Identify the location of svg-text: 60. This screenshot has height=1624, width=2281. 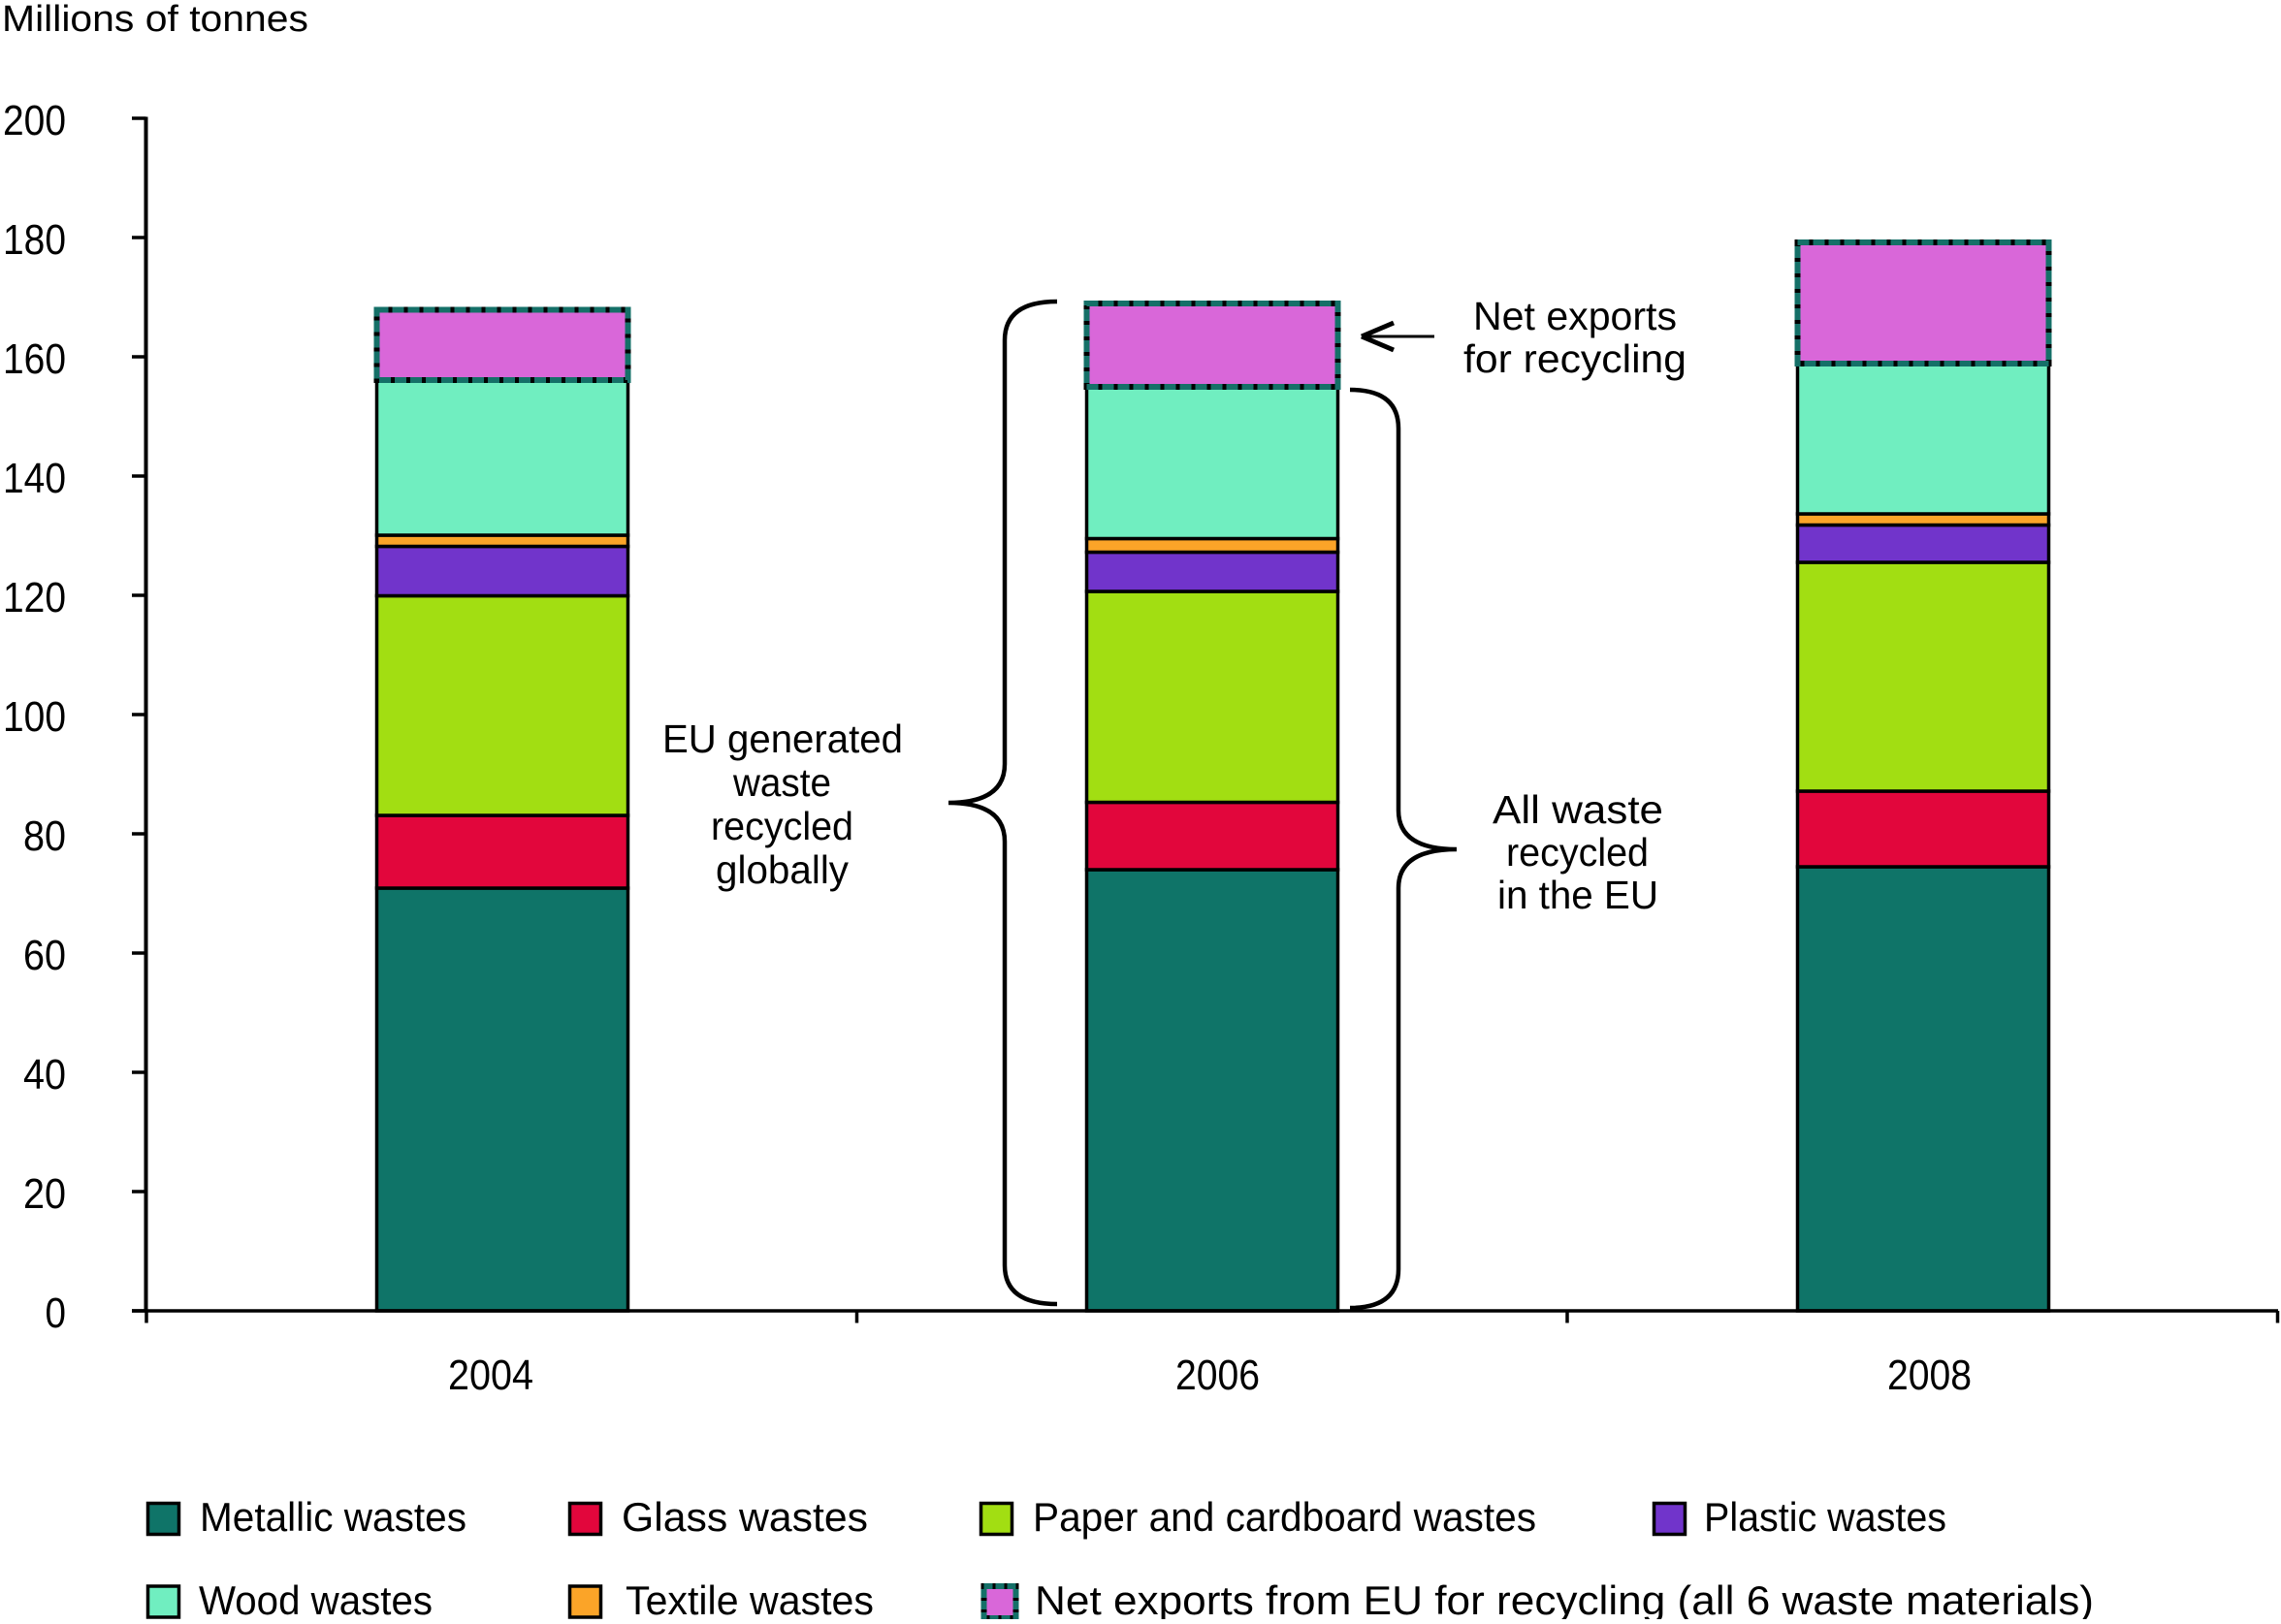
(44, 955).